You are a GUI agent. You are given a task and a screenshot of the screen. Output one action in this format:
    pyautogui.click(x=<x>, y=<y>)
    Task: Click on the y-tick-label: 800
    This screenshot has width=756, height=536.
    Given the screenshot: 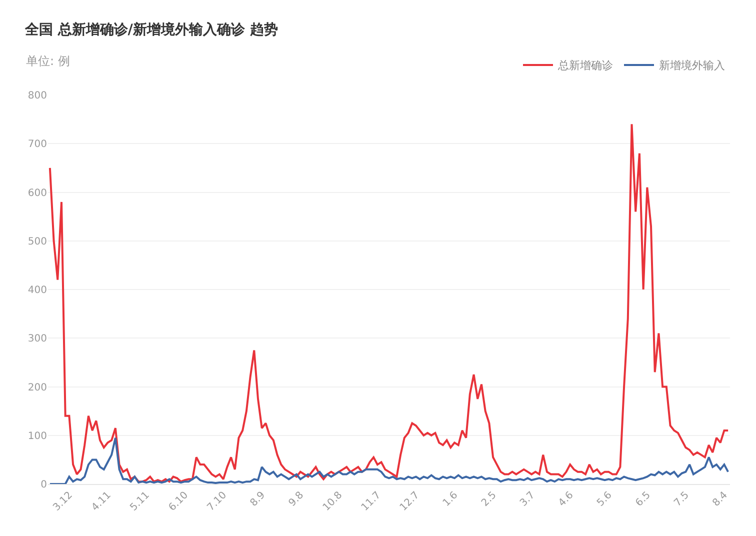 What is the action you would take?
    pyautogui.click(x=37, y=96)
    